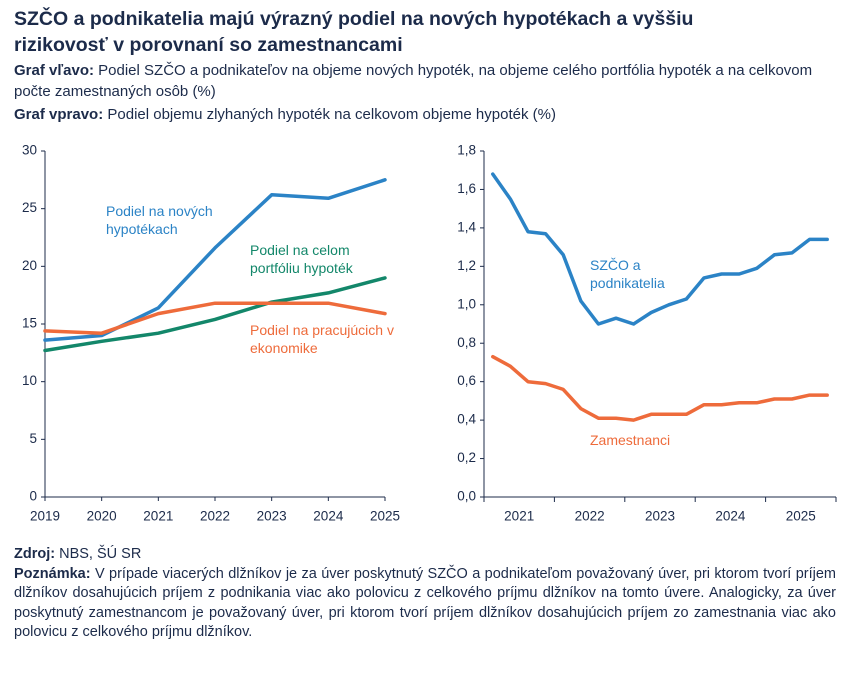 This screenshot has height=695, width=860. I want to click on y-tick-label: 0,0, so click(466, 496).